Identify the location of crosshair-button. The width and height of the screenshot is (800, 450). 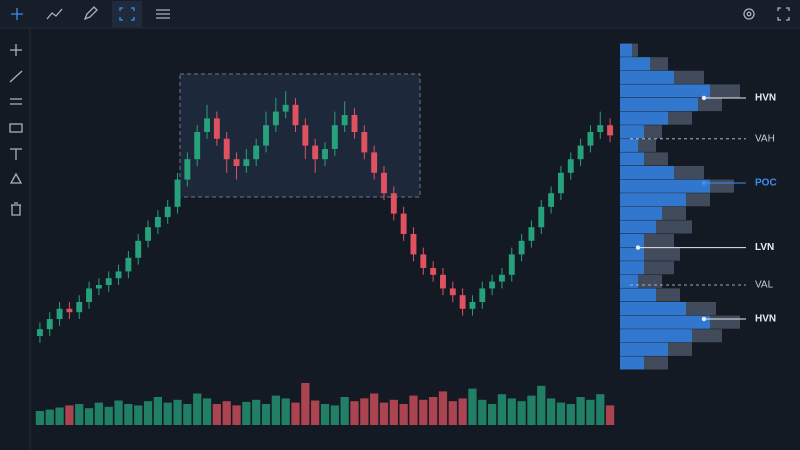
(17, 14).